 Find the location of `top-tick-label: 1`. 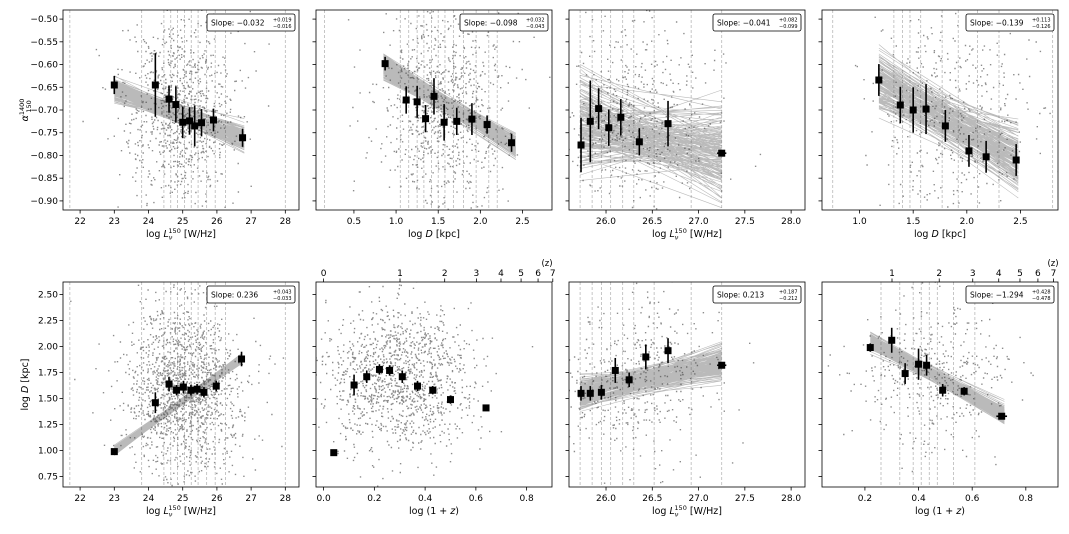

top-tick-label: 1 is located at coordinates (892, 274).